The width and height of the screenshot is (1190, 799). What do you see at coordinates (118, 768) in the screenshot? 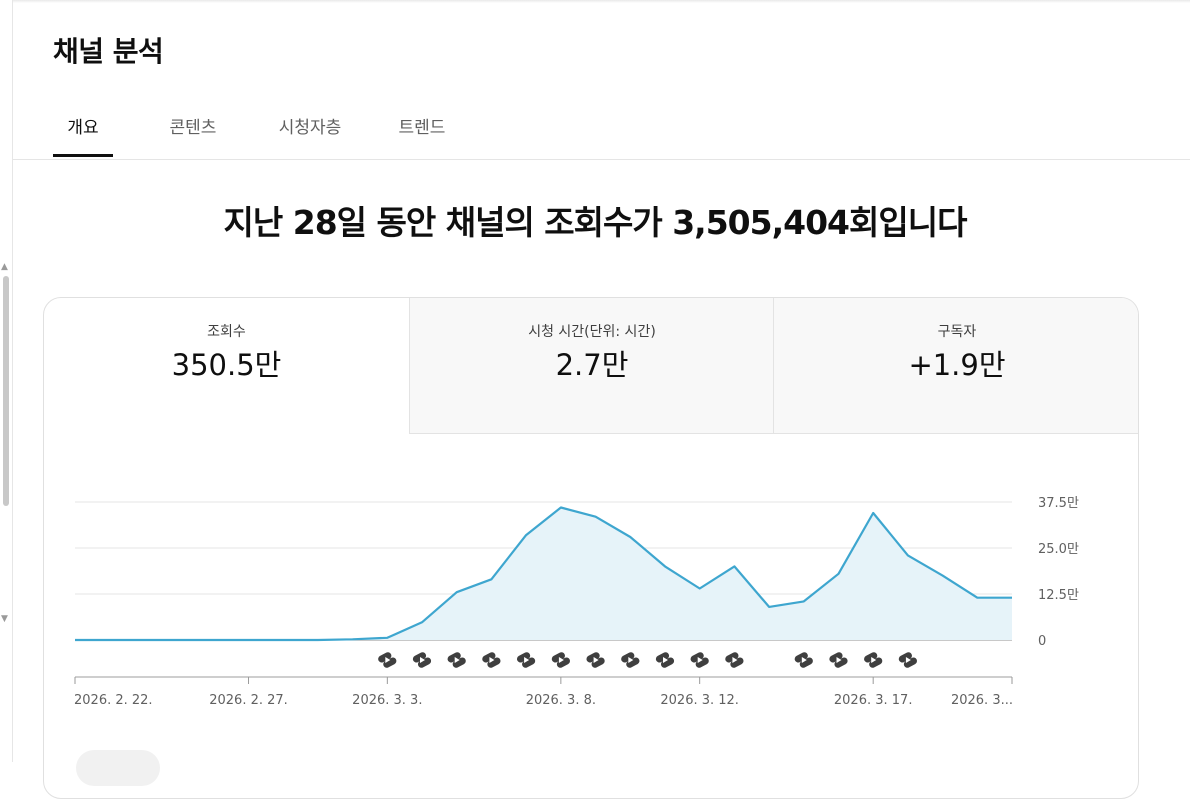
I see `see-more-button` at bounding box center [118, 768].